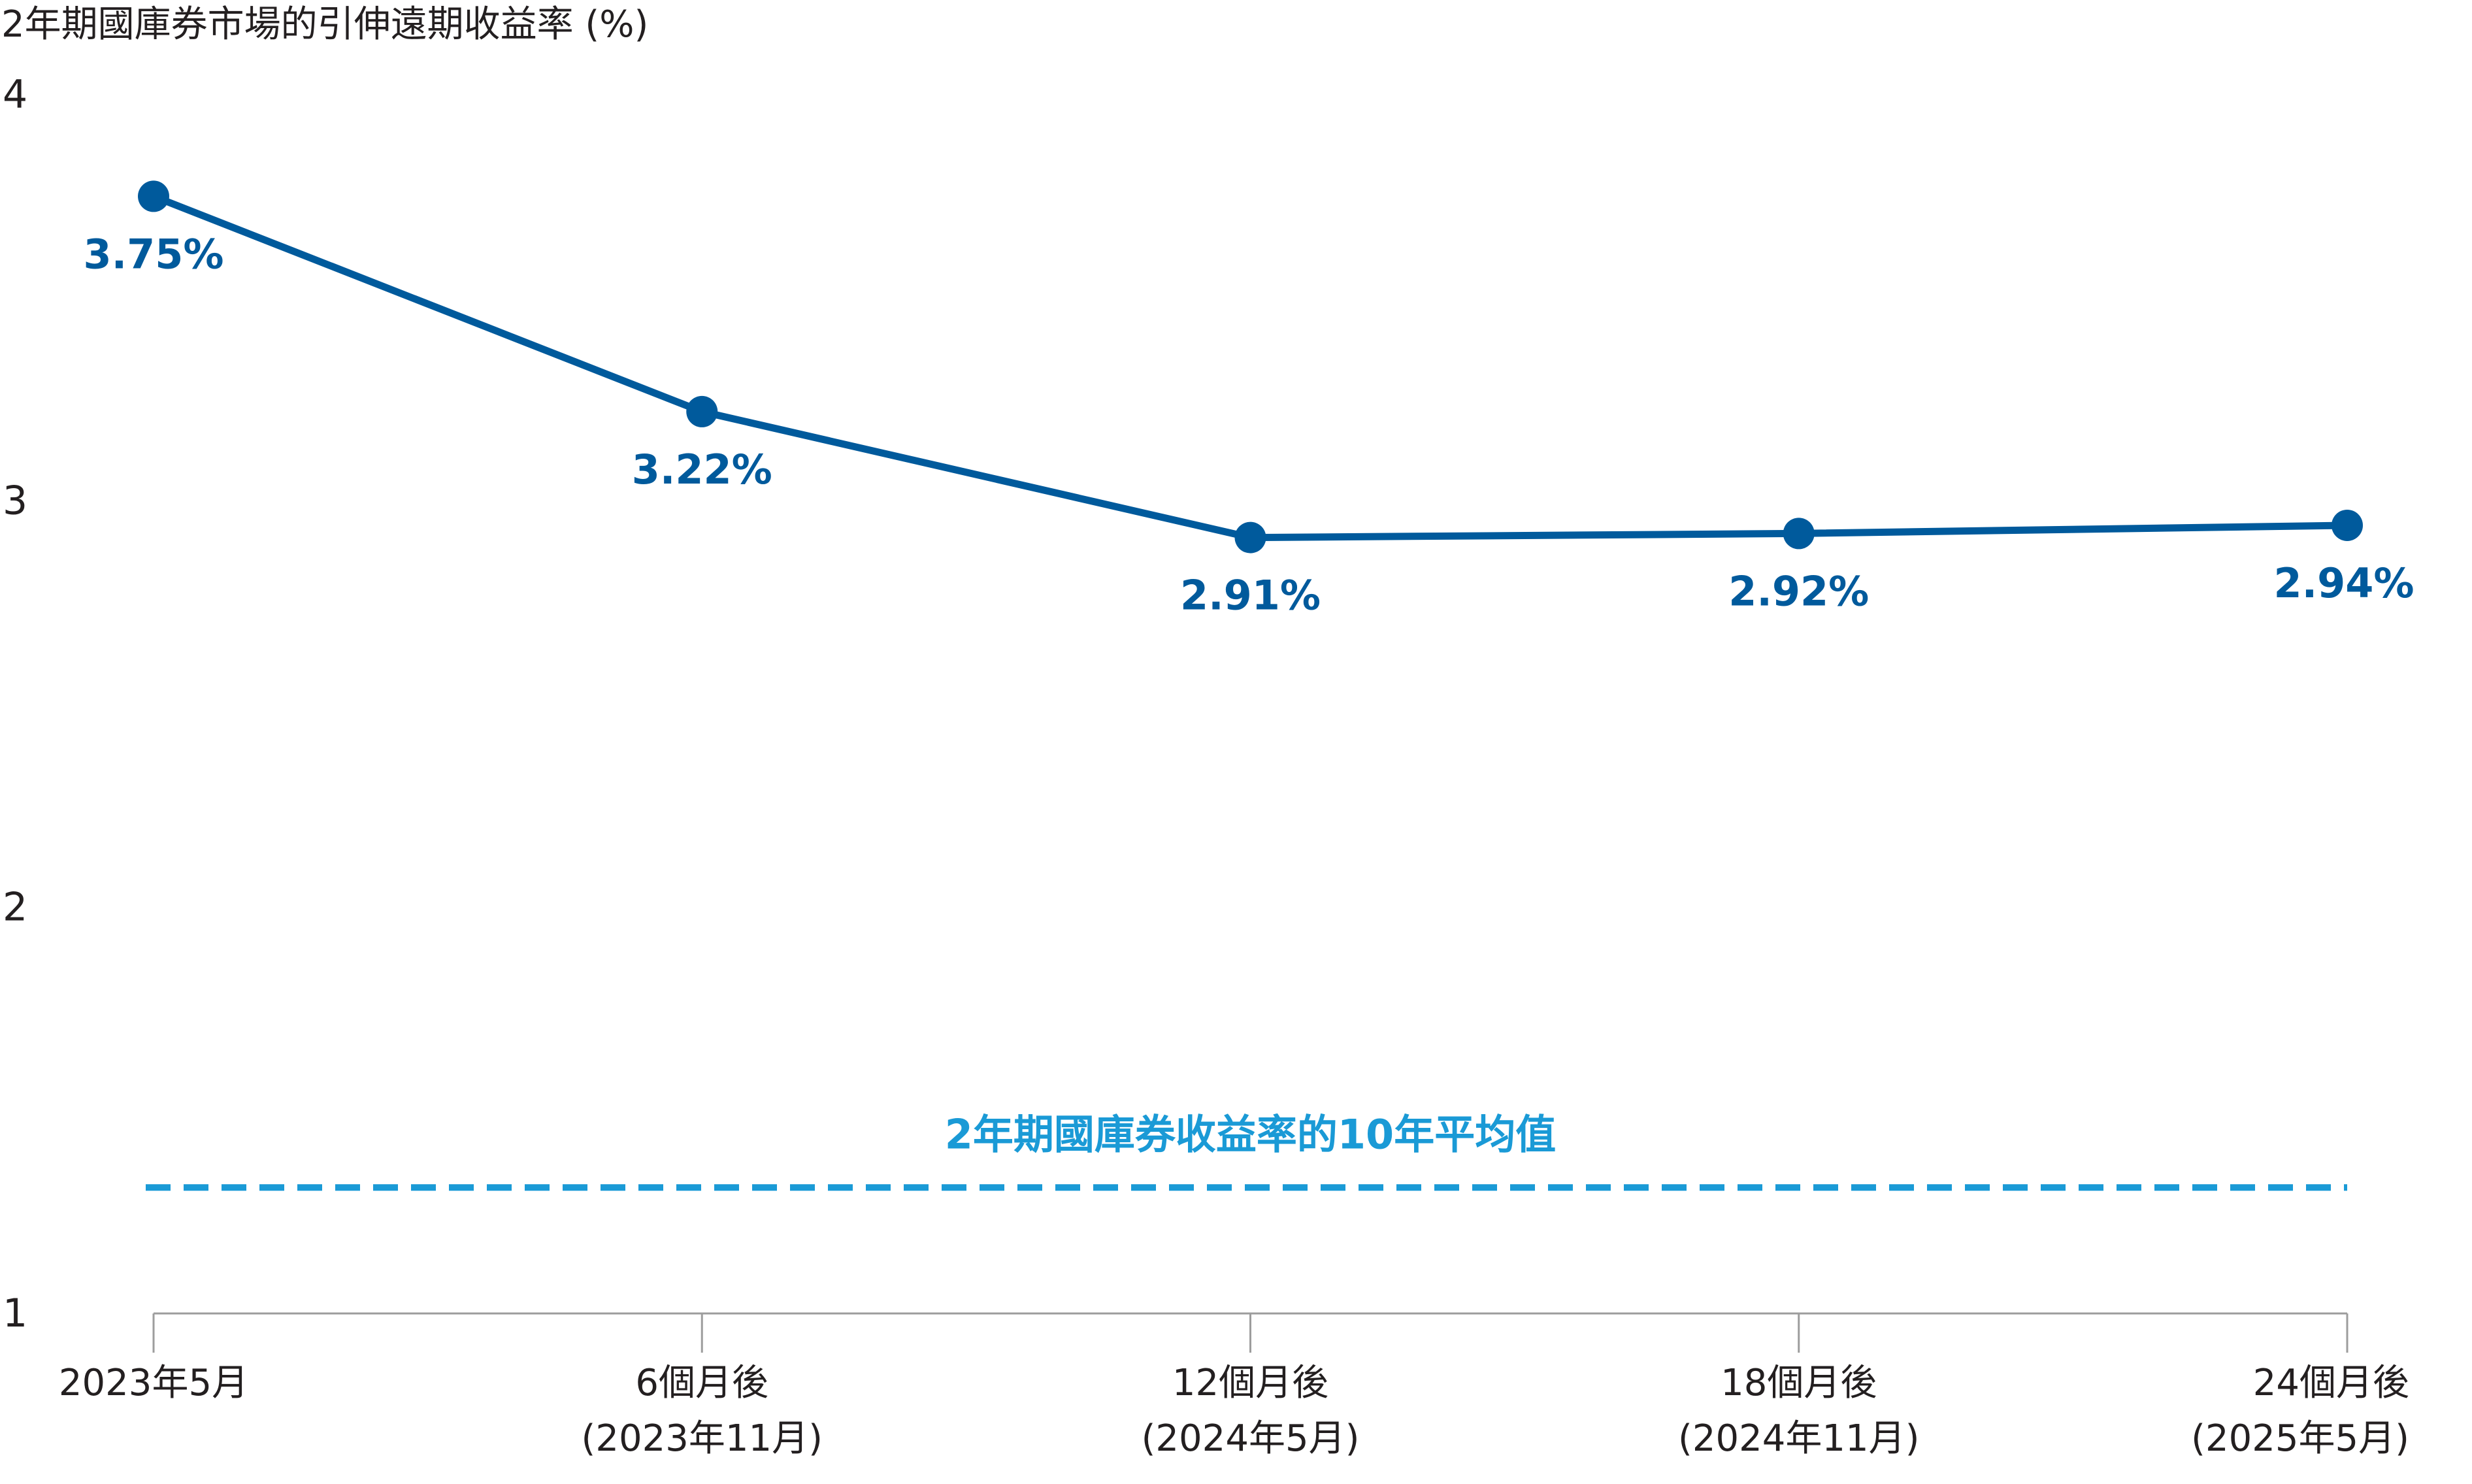 Image resolution: width=2472 pixels, height=1484 pixels. Describe the element at coordinates (15, 907) in the screenshot. I see `y-tick-label-2: 2` at that location.